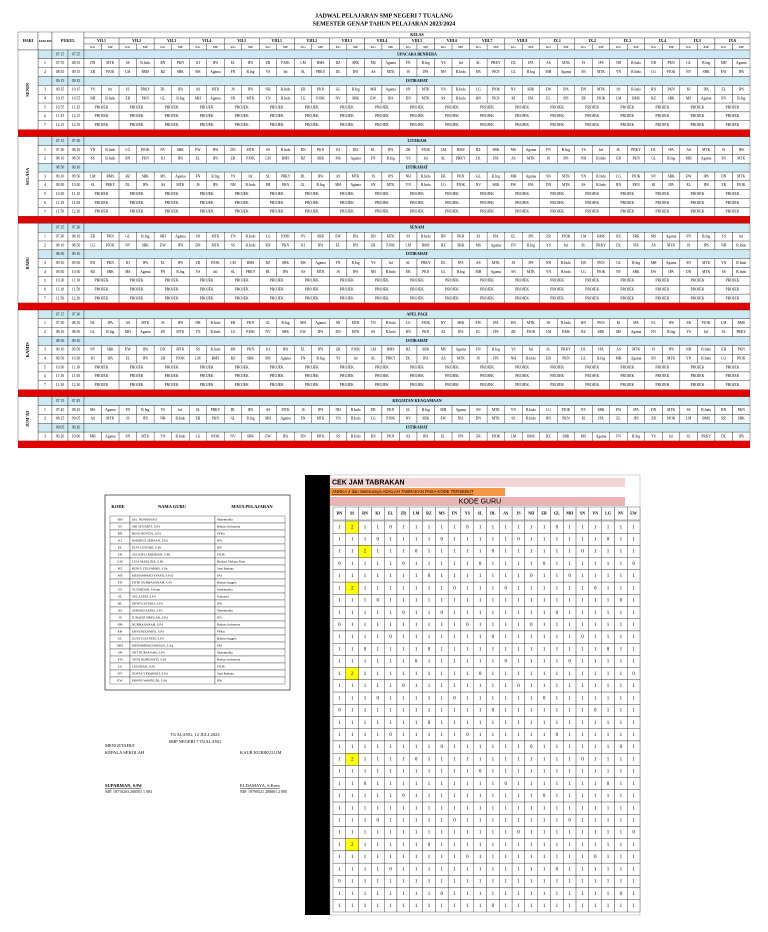 The image size is (768, 932). Describe the element at coordinates (120, 533) in the screenshot. I see `teacher-kode: RN` at that location.